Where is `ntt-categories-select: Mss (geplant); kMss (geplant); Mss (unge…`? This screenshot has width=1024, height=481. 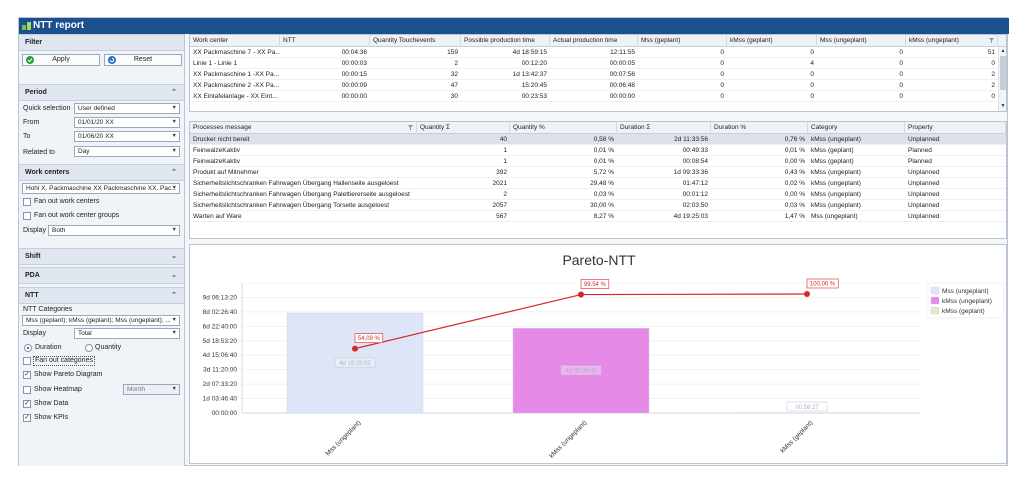 ntt-categories-select: Mss (geplant); kMss (geplant); Mss (unge… is located at coordinates (101, 320).